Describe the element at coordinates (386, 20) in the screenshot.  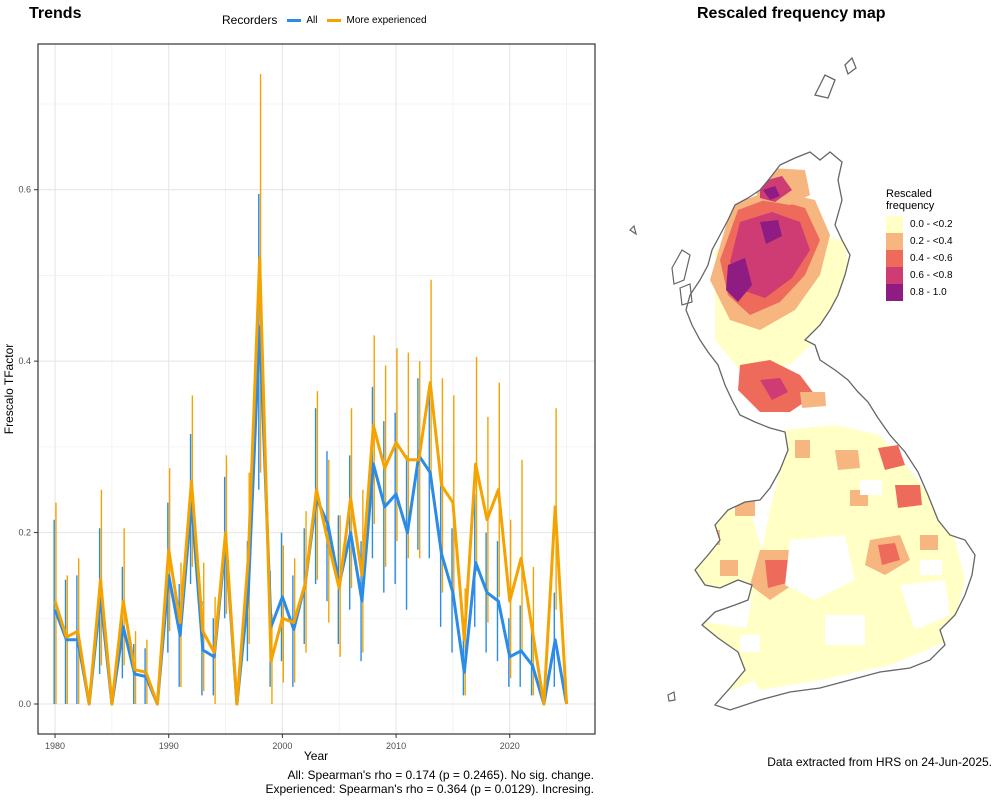
I see `legend-label-experienced: More experienced` at that location.